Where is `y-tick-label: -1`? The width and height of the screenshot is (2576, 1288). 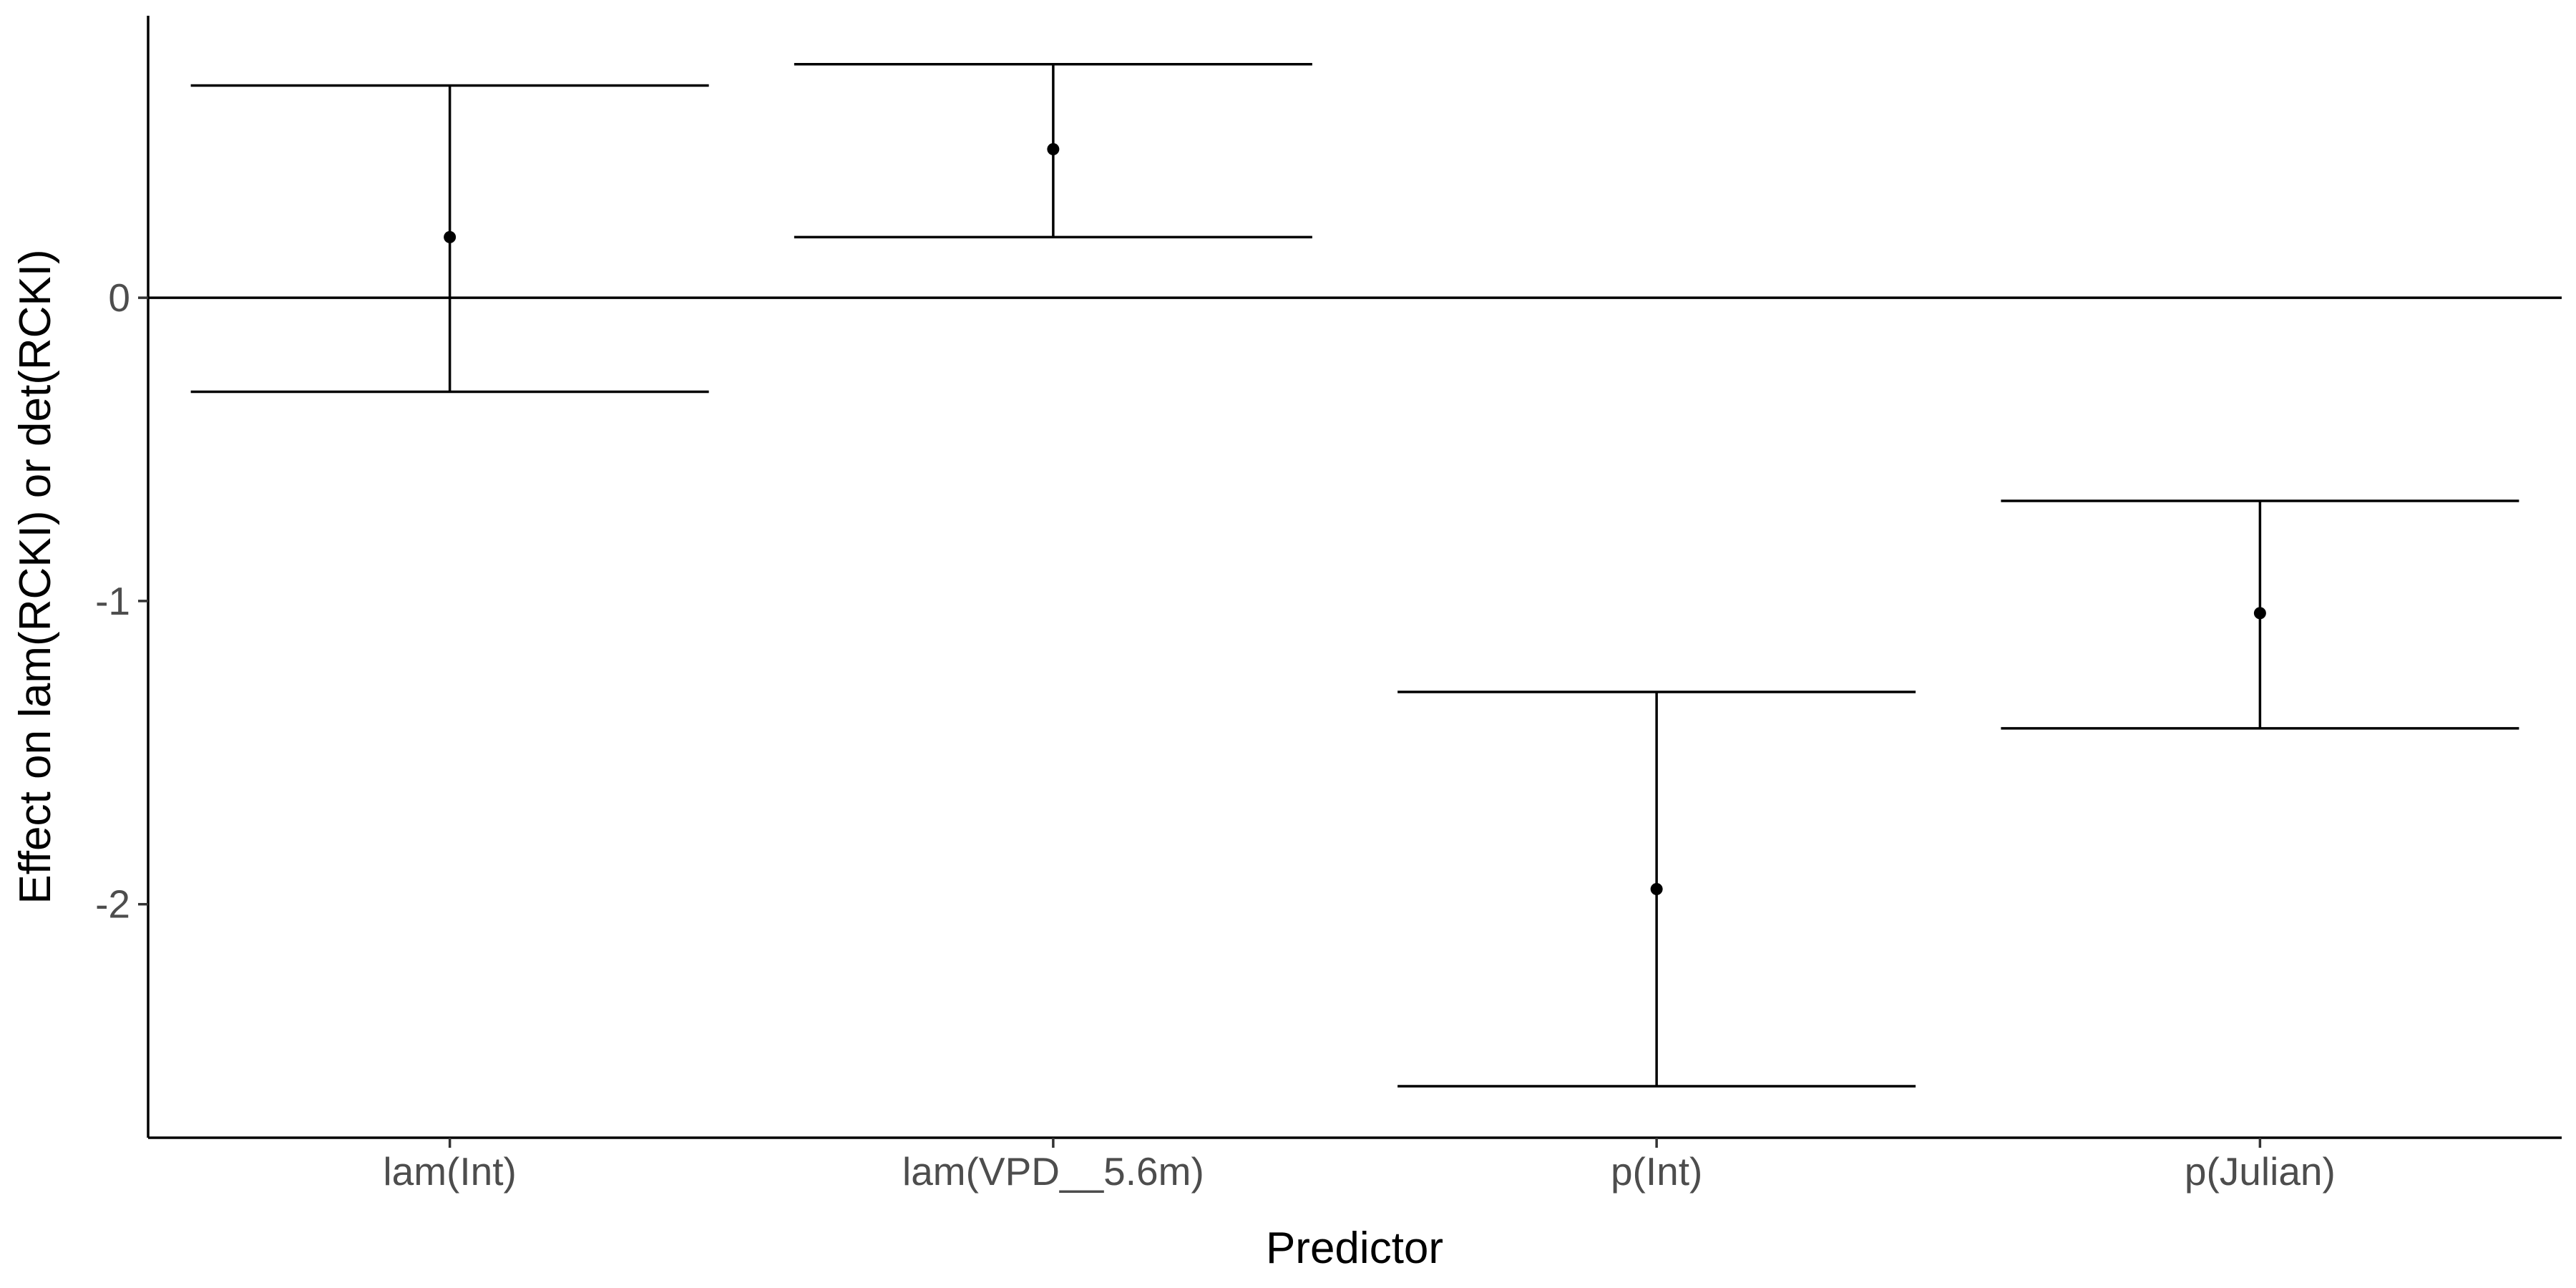
y-tick-label: -1 is located at coordinates (112, 601).